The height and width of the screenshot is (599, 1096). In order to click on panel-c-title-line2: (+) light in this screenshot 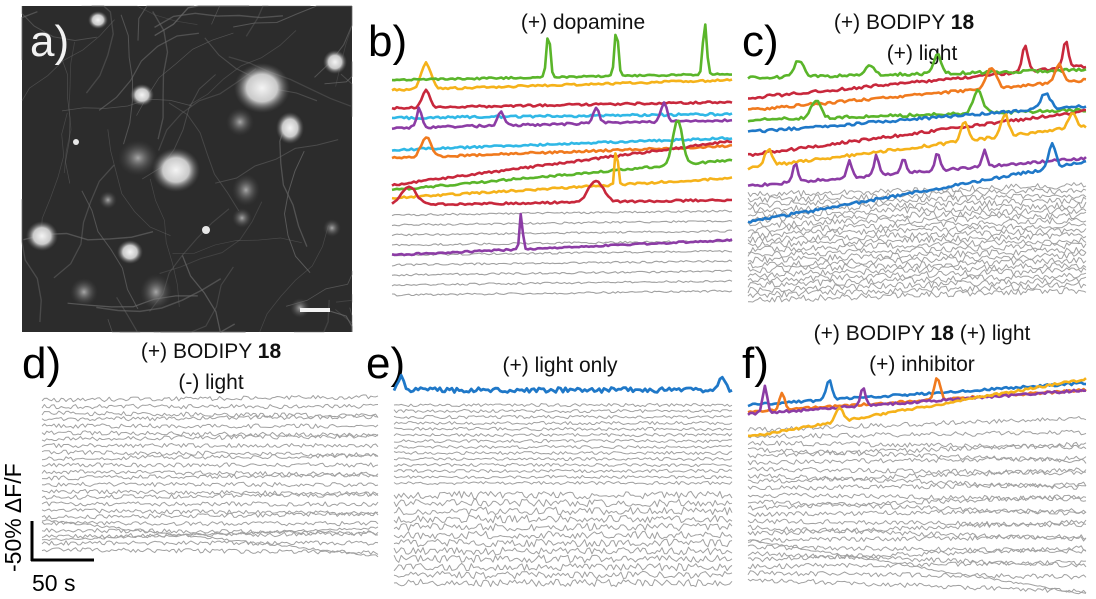, I will do `click(922, 53)`.